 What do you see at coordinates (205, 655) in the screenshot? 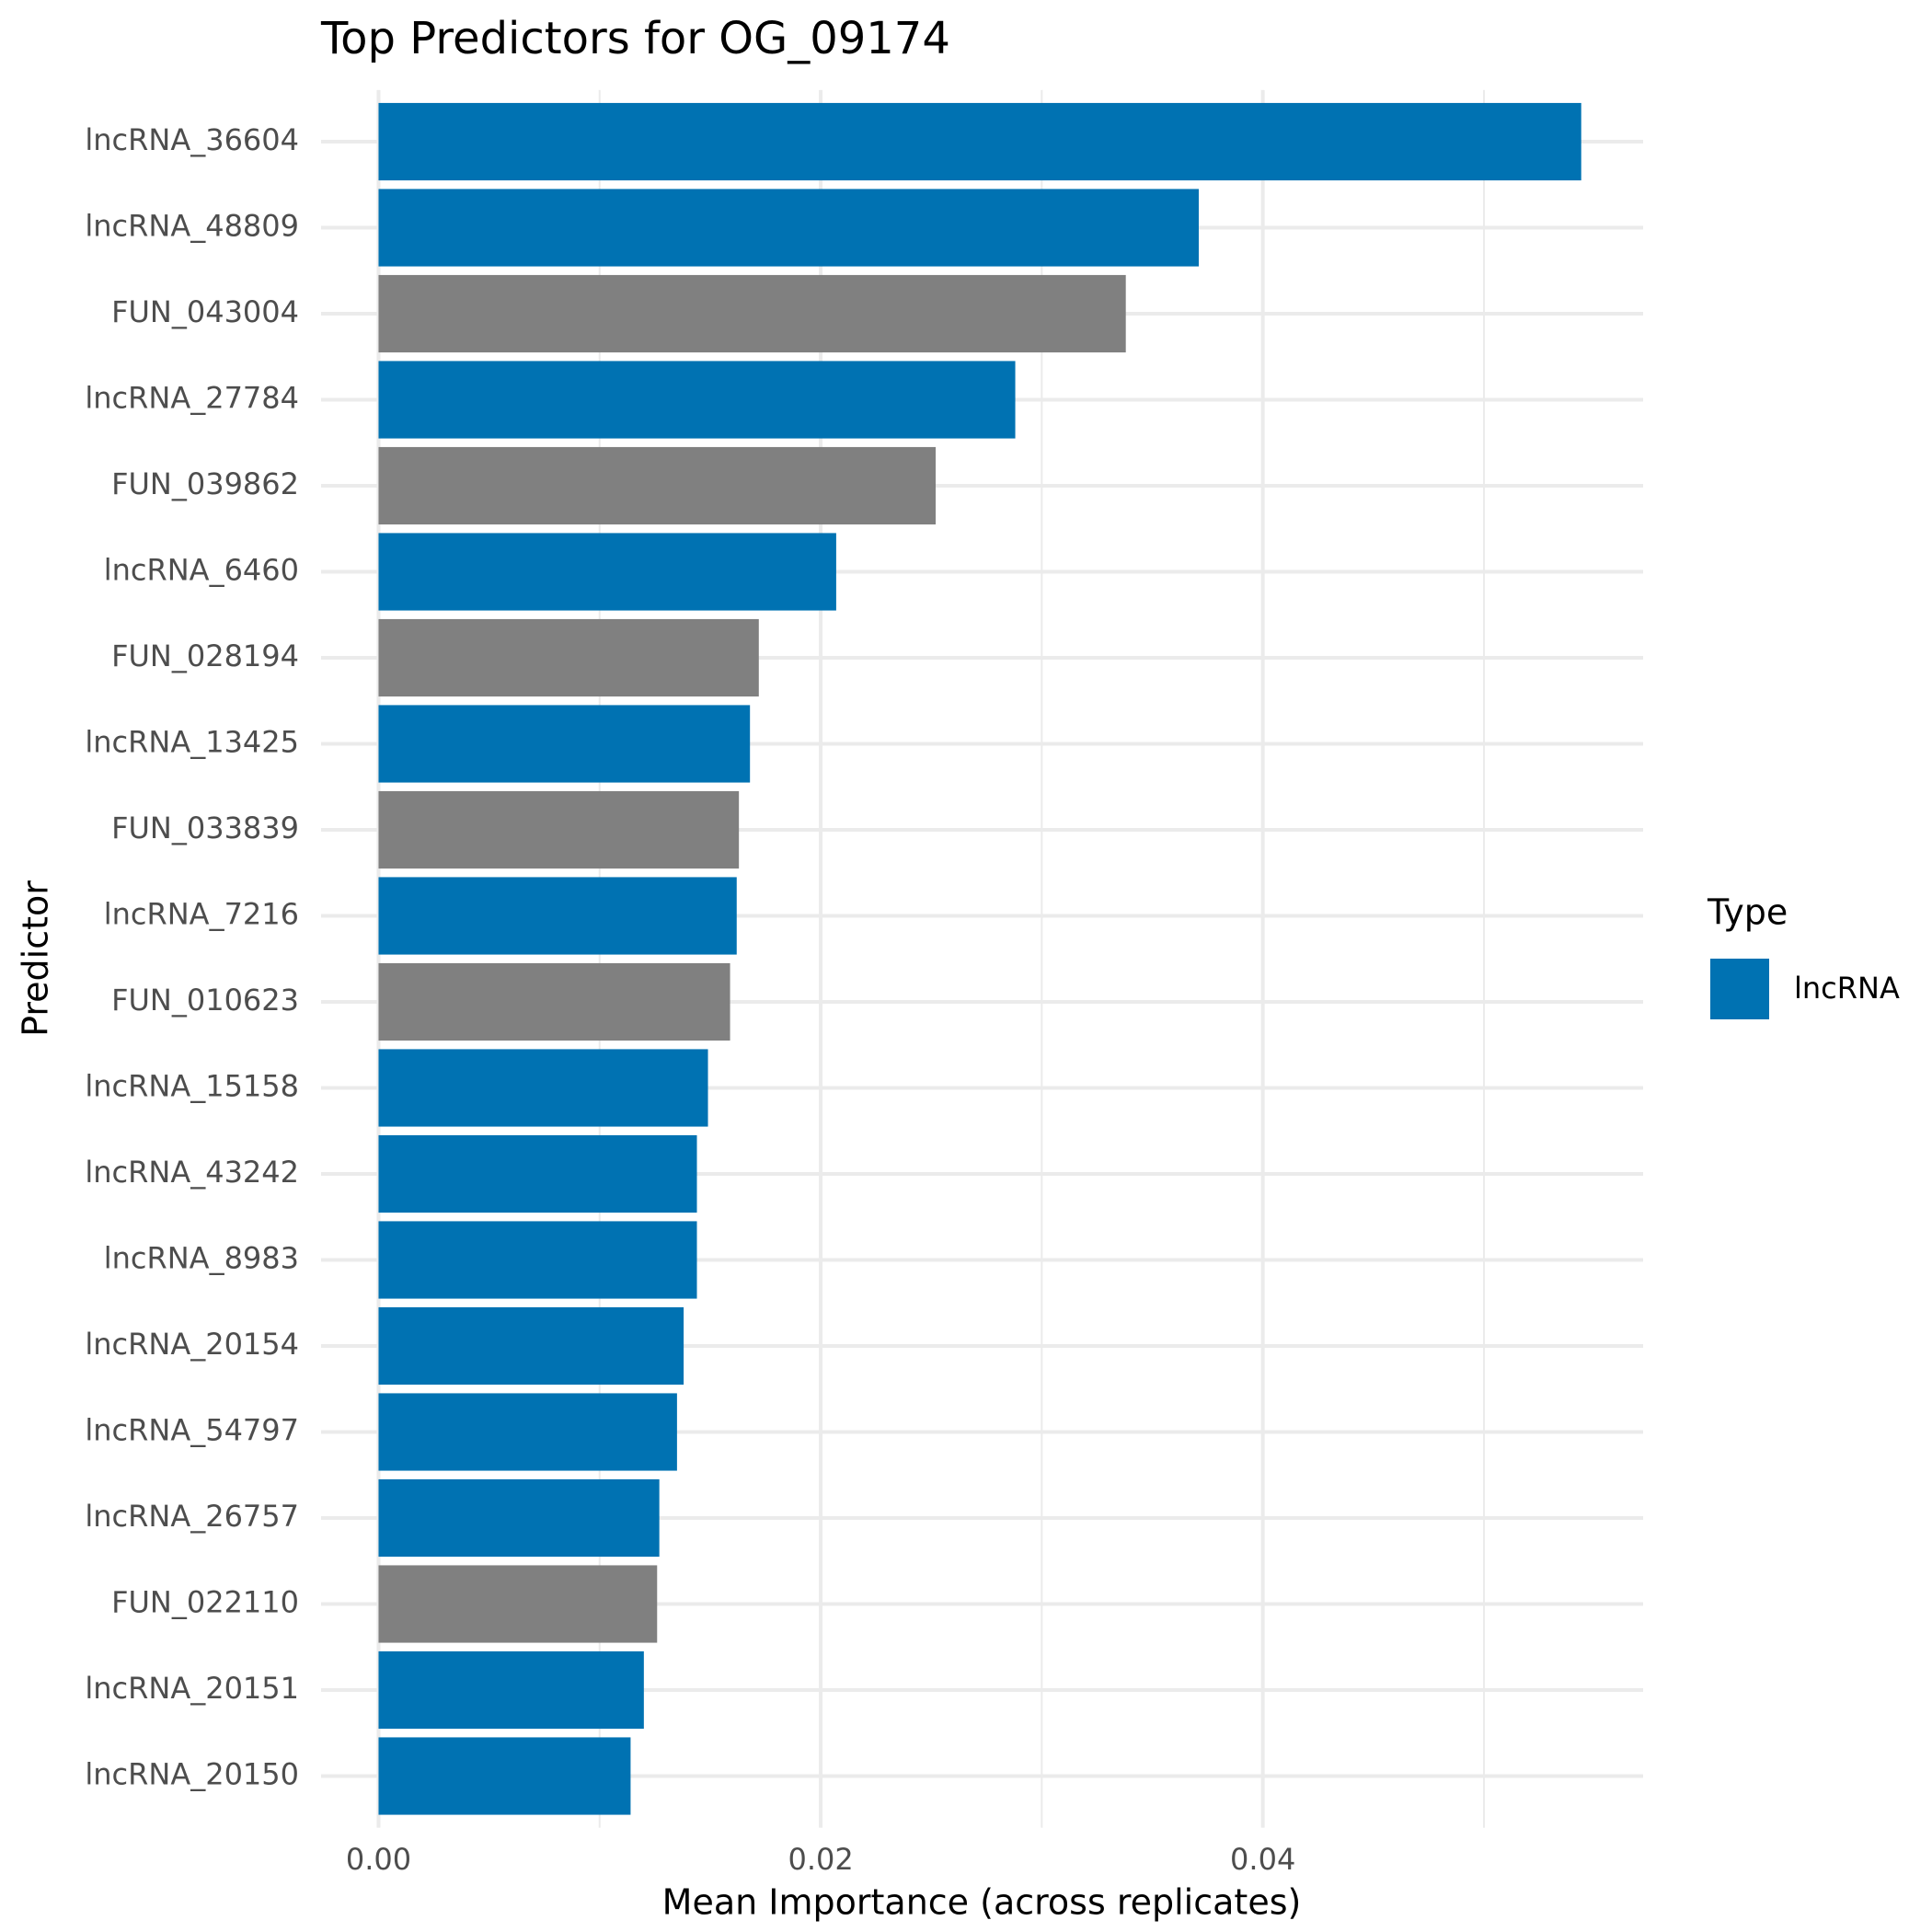
I see `y-tick-label: FUN_028194` at bounding box center [205, 655].